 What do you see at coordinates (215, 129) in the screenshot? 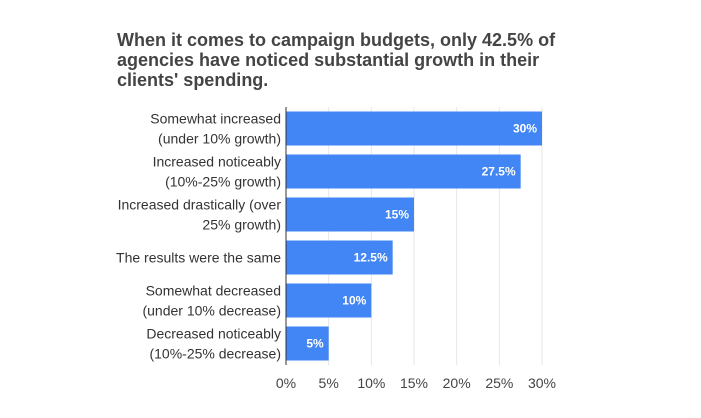
I see `category-label: Somewhat increased (under 10% growth)` at bounding box center [215, 129].